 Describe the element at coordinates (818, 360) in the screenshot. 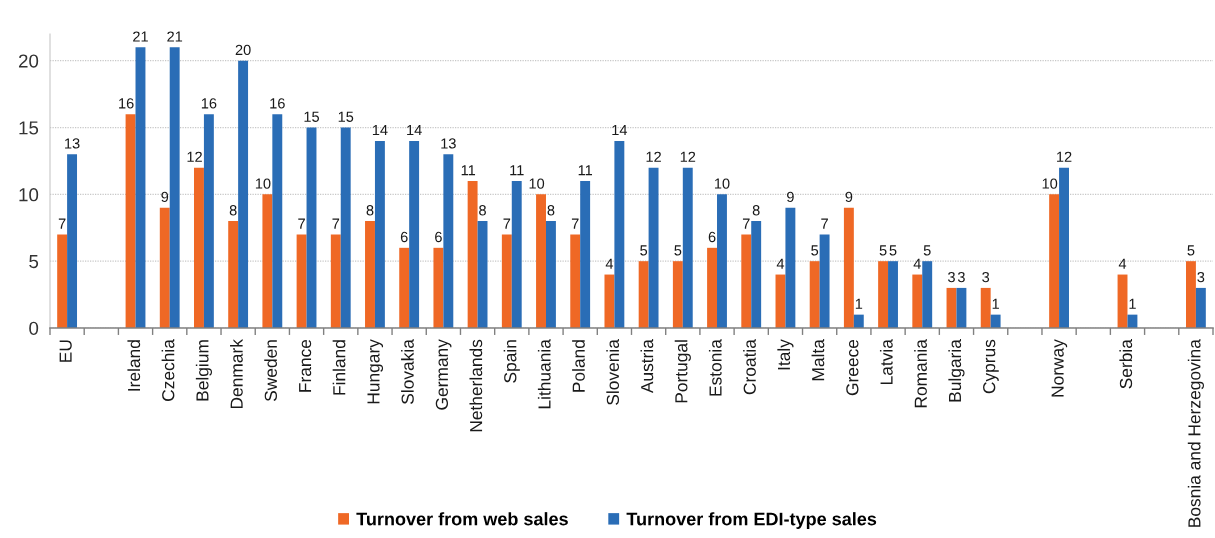

I see `x-tick-label: Malta` at that location.